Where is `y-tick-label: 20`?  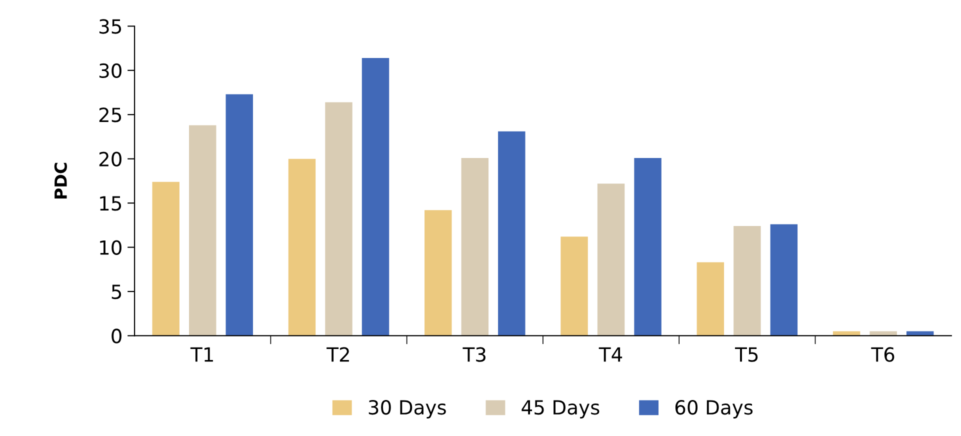 y-tick-label: 20 is located at coordinates (110, 159).